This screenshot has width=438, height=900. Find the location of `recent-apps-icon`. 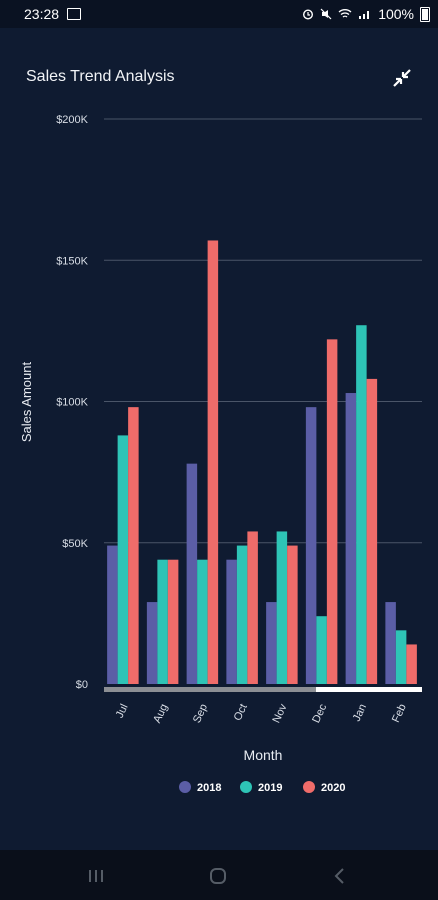

recent-apps-icon is located at coordinates (96, 876).